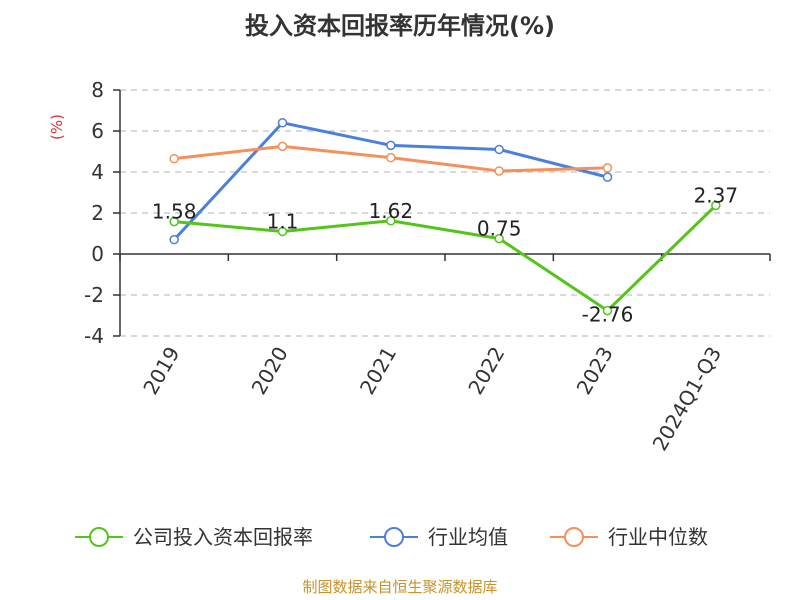 The height and width of the screenshot is (600, 800). I want to click on data-label: 0.75, so click(499, 229).